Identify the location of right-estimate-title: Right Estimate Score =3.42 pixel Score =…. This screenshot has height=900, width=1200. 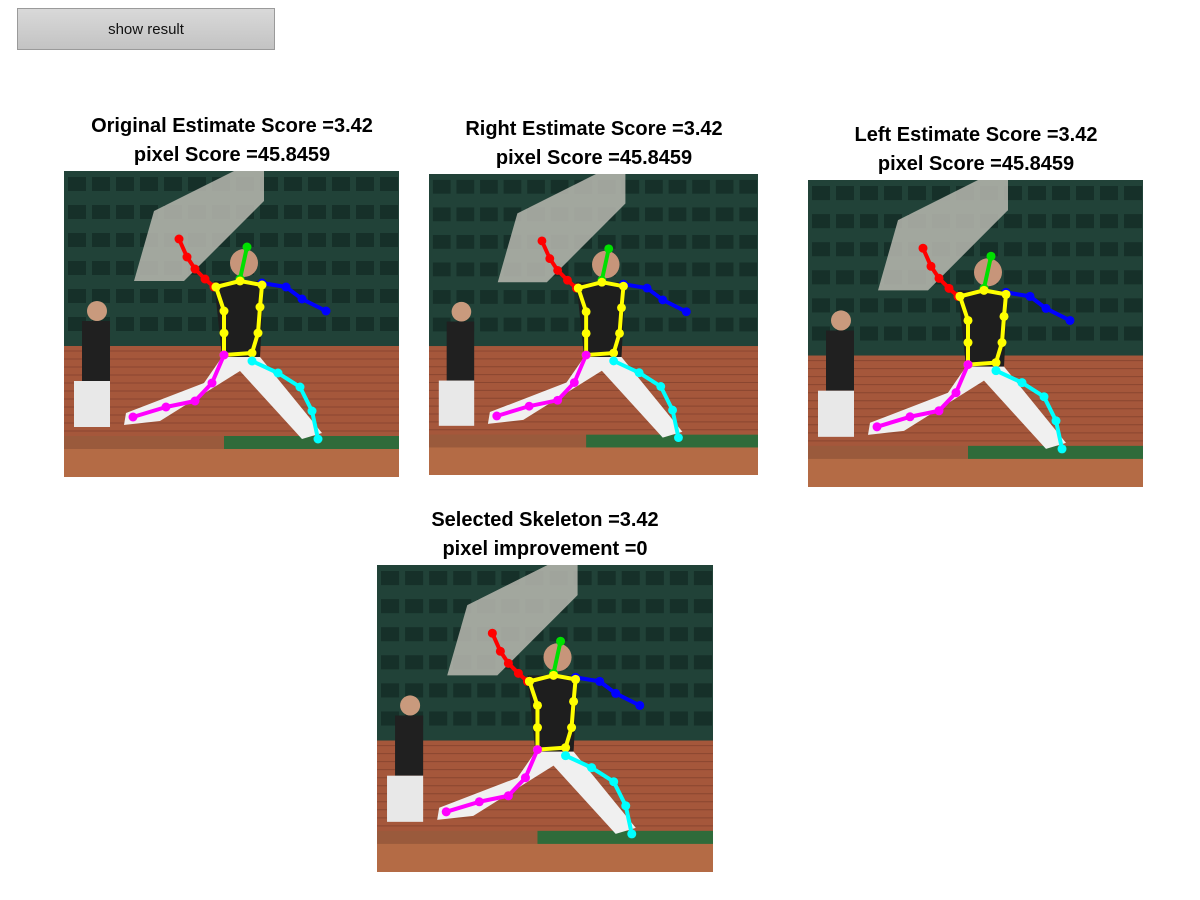
(594, 144).